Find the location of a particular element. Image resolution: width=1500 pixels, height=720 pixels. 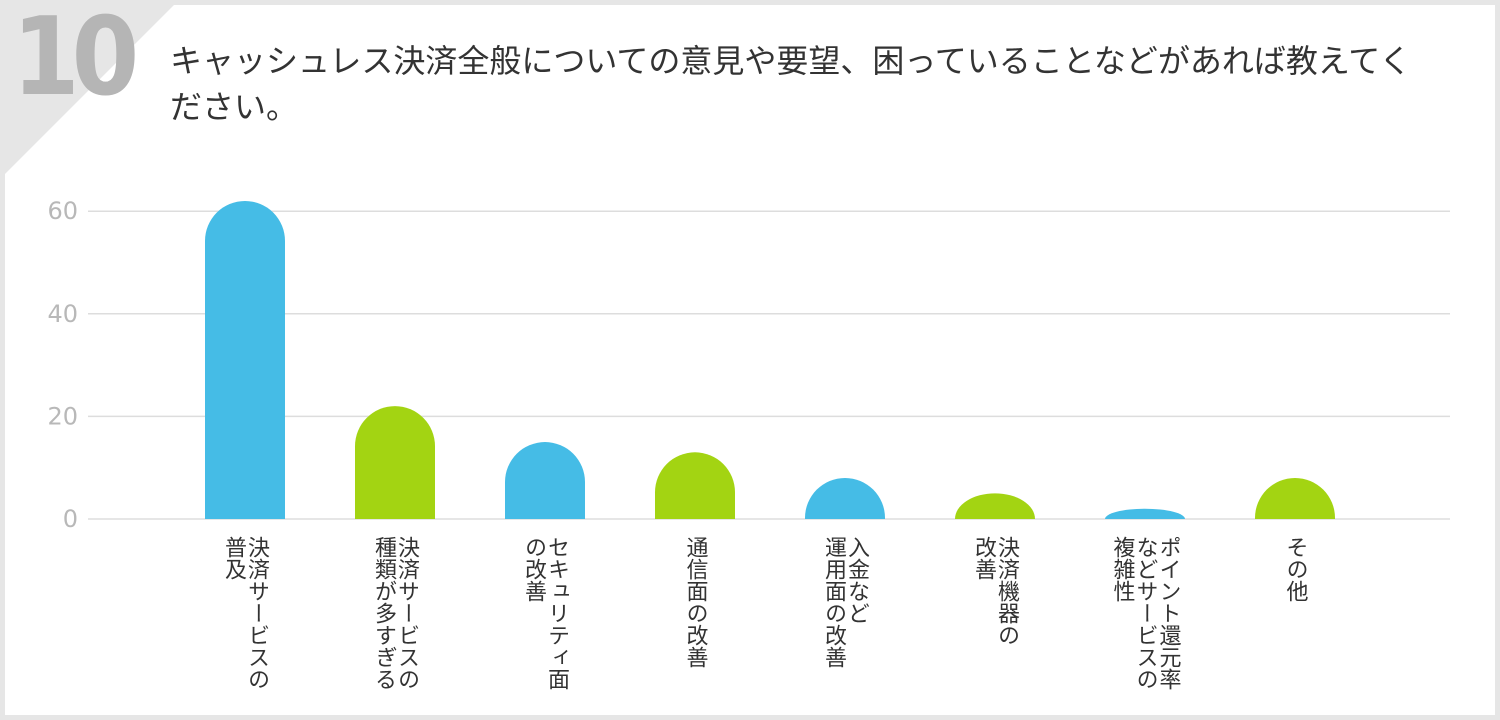

x-category-label: その他 is located at coordinates (1295, 625).